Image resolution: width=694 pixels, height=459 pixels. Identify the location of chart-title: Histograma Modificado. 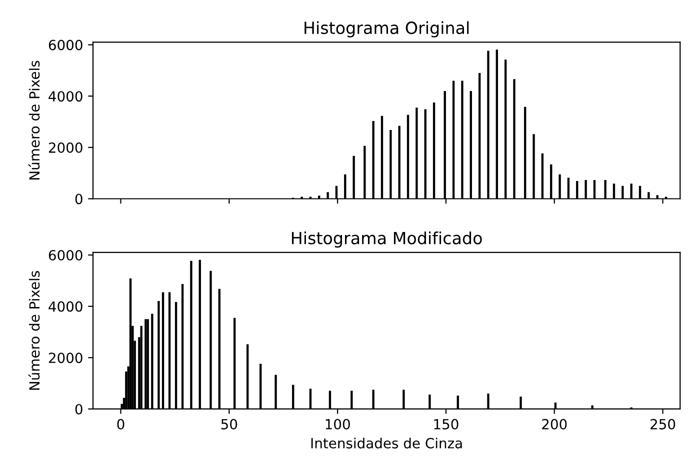
(387, 239).